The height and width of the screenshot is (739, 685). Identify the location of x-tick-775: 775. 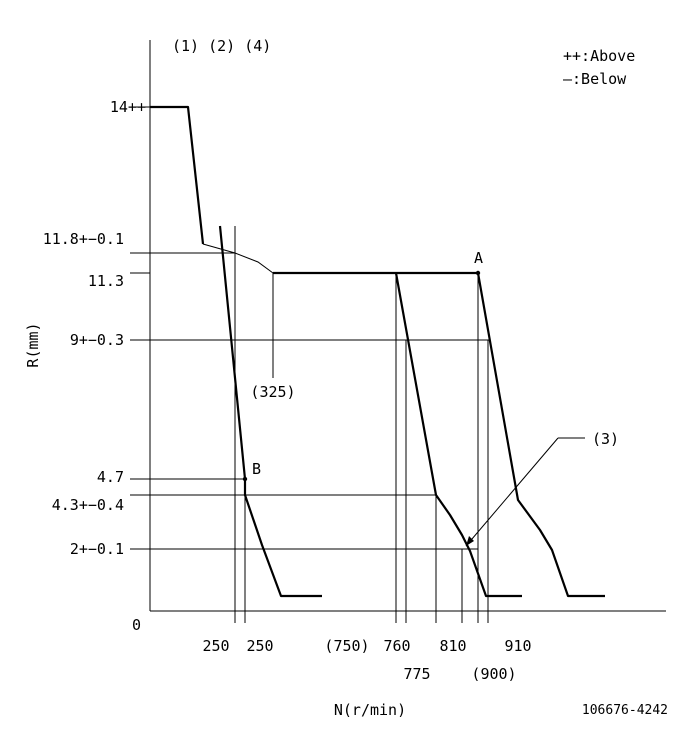
(416, 674).